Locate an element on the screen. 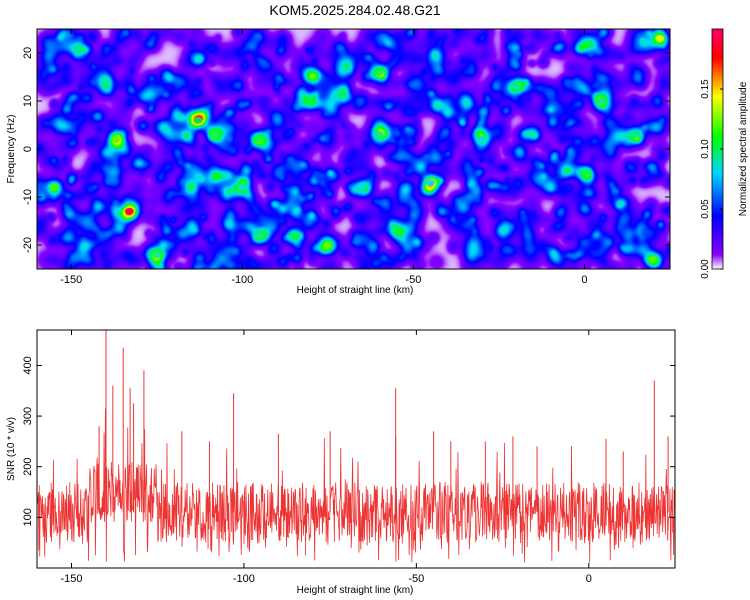  snr-x-tick-label: 0 is located at coordinates (589, 579).